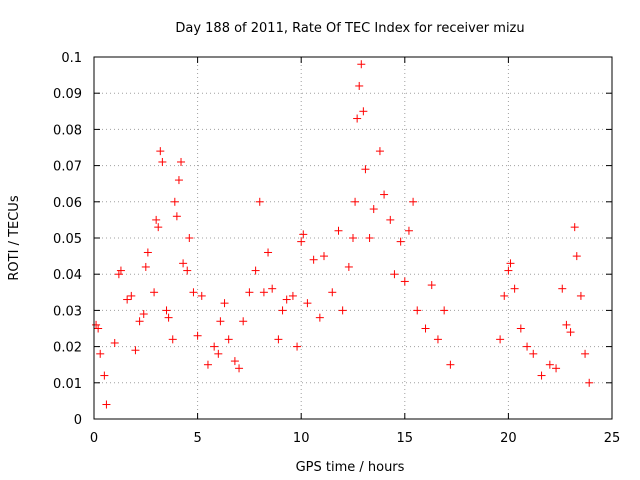 The width and height of the screenshot is (640, 480). Describe the element at coordinates (67, 275) in the screenshot. I see `y-tick-label: 0.04` at that location.